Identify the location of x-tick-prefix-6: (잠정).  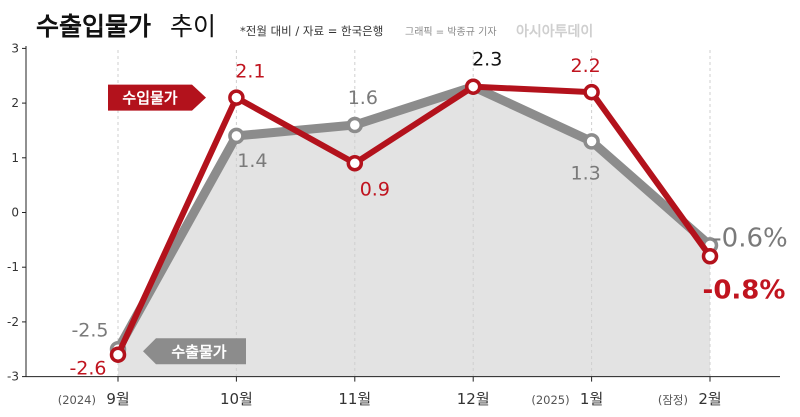
(673, 400).